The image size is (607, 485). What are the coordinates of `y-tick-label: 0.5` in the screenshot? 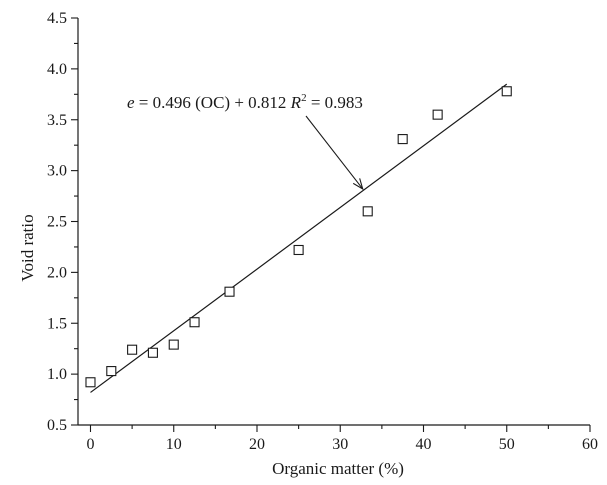 It's located at (57, 425).